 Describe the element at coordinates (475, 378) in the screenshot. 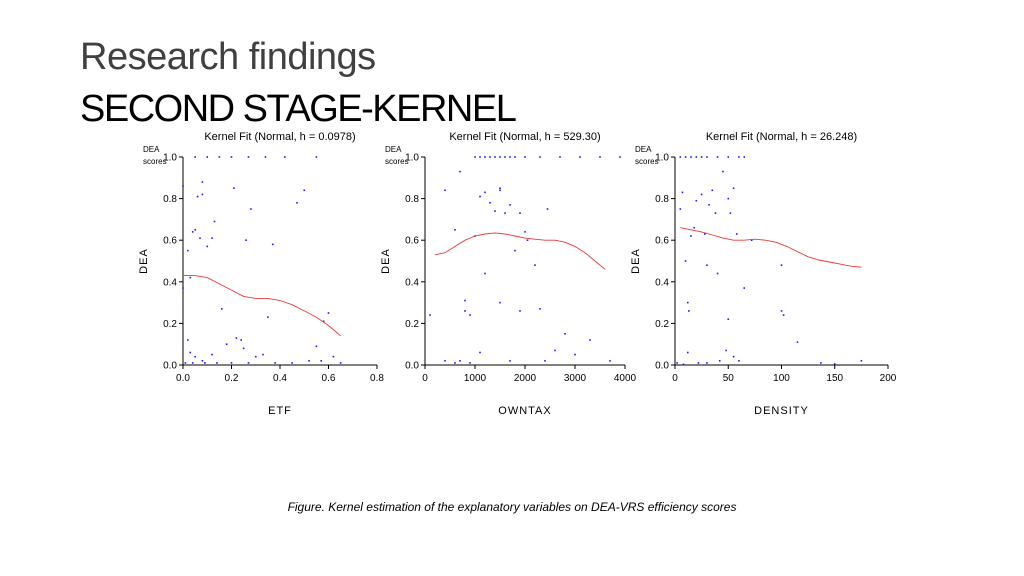

I see `x-tick-label: 1000` at that location.